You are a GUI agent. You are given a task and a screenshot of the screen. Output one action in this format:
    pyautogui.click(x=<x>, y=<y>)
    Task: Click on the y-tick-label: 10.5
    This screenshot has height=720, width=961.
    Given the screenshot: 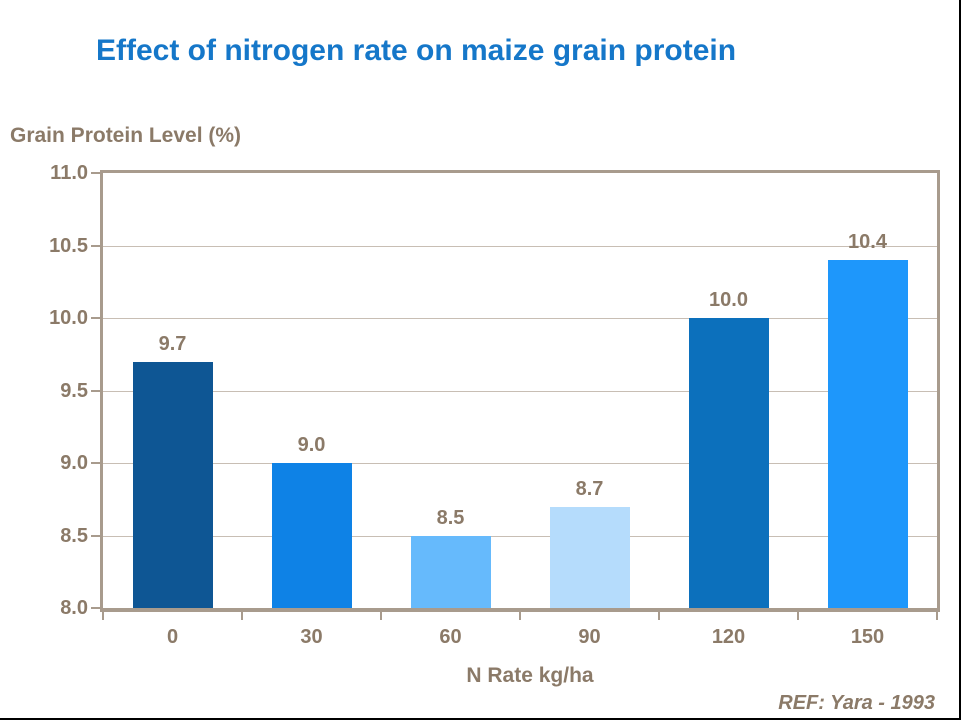 What is the action you would take?
    pyautogui.click(x=68, y=245)
    